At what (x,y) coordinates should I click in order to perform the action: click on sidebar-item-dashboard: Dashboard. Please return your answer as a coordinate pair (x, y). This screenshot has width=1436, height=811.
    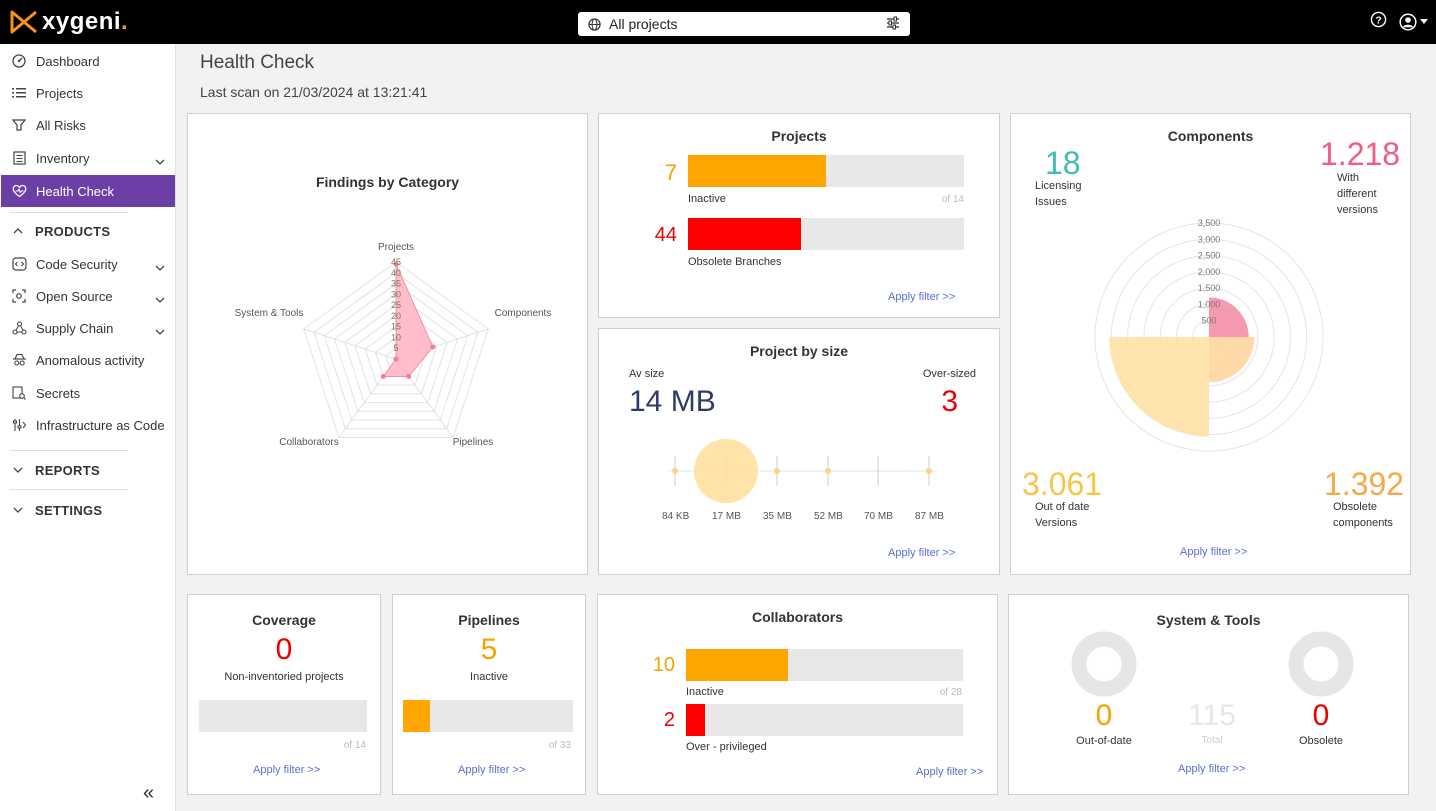
    Looking at the image, I should click on (88, 61).